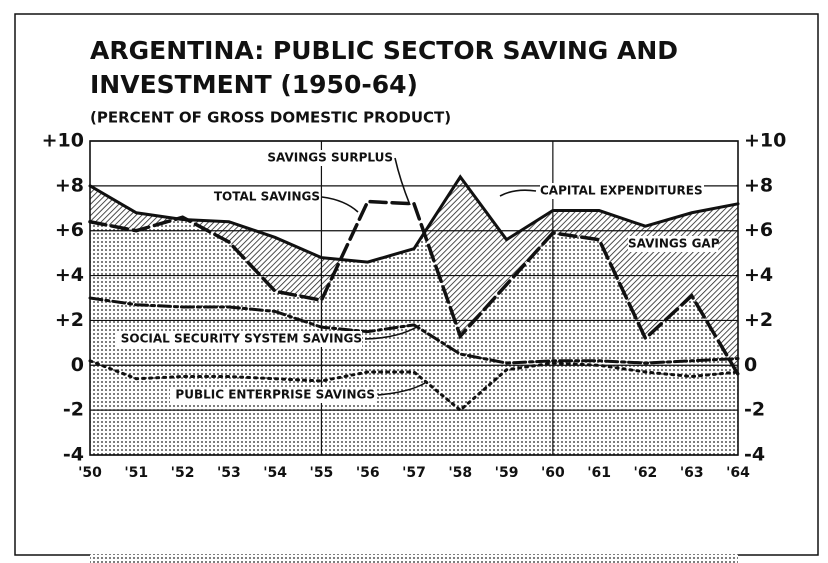  I want to click on x-tick-label: '61, so click(599, 473).